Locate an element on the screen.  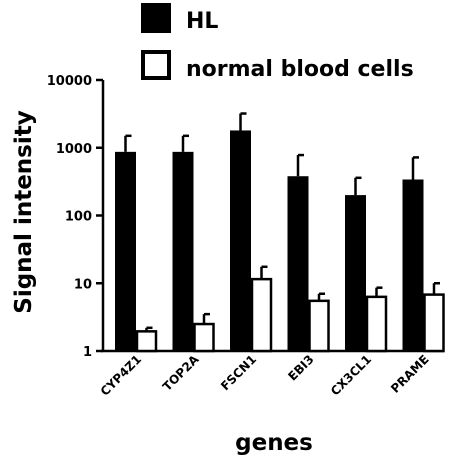
legend-label-hl: HL is located at coordinates (202, 21).